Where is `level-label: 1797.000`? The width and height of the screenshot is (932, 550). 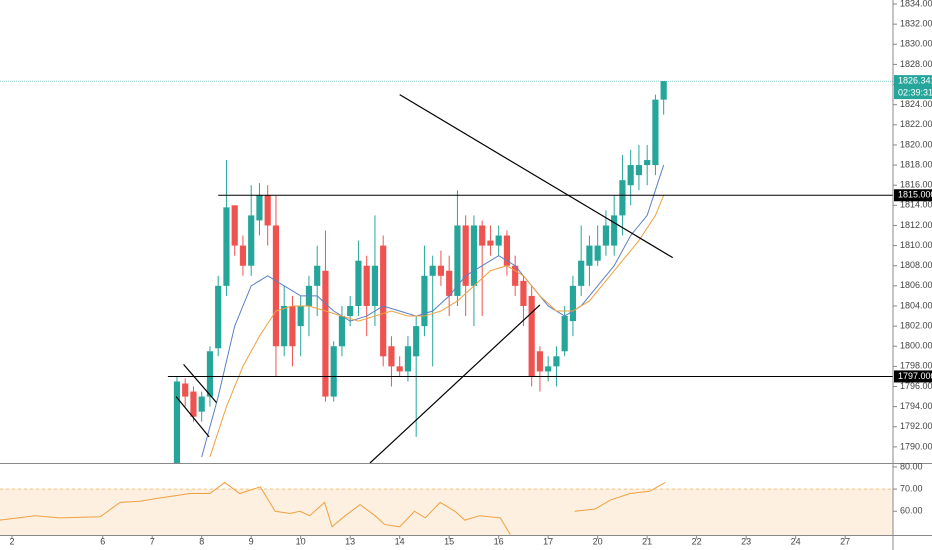 level-label: 1797.000 is located at coordinates (915, 376).